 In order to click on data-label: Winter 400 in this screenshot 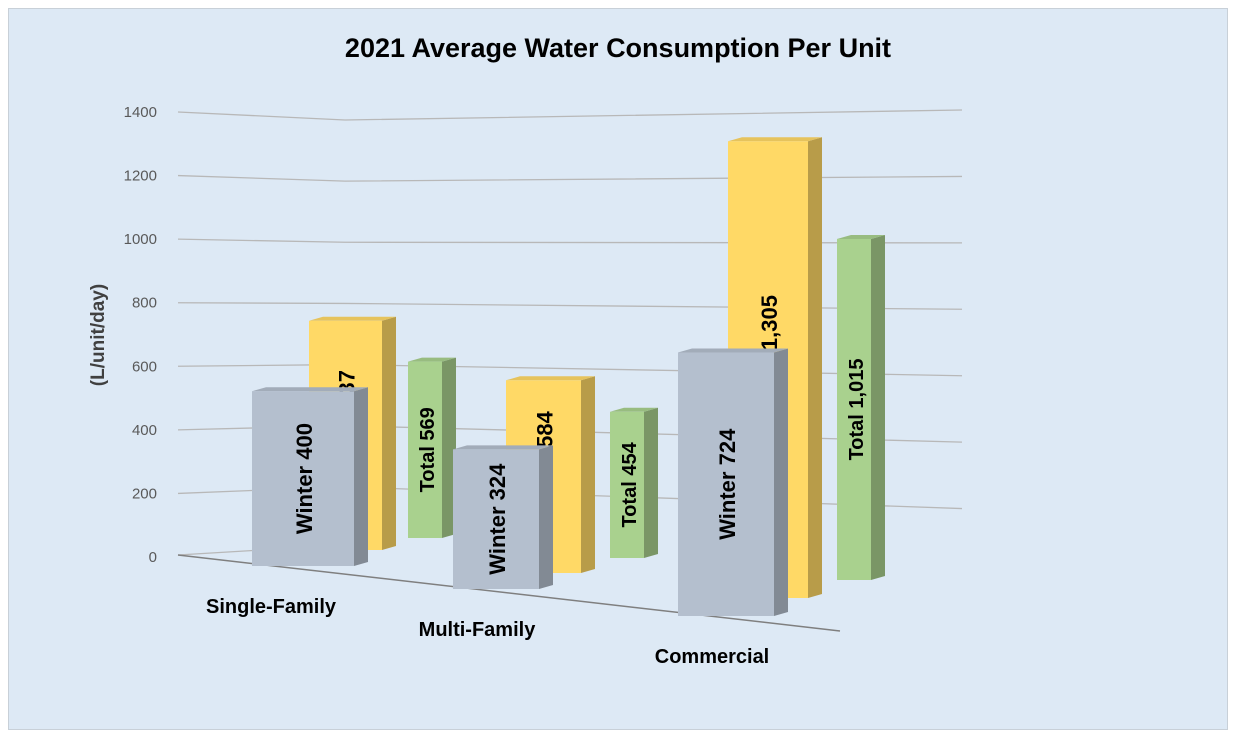, I will do `click(304, 478)`.